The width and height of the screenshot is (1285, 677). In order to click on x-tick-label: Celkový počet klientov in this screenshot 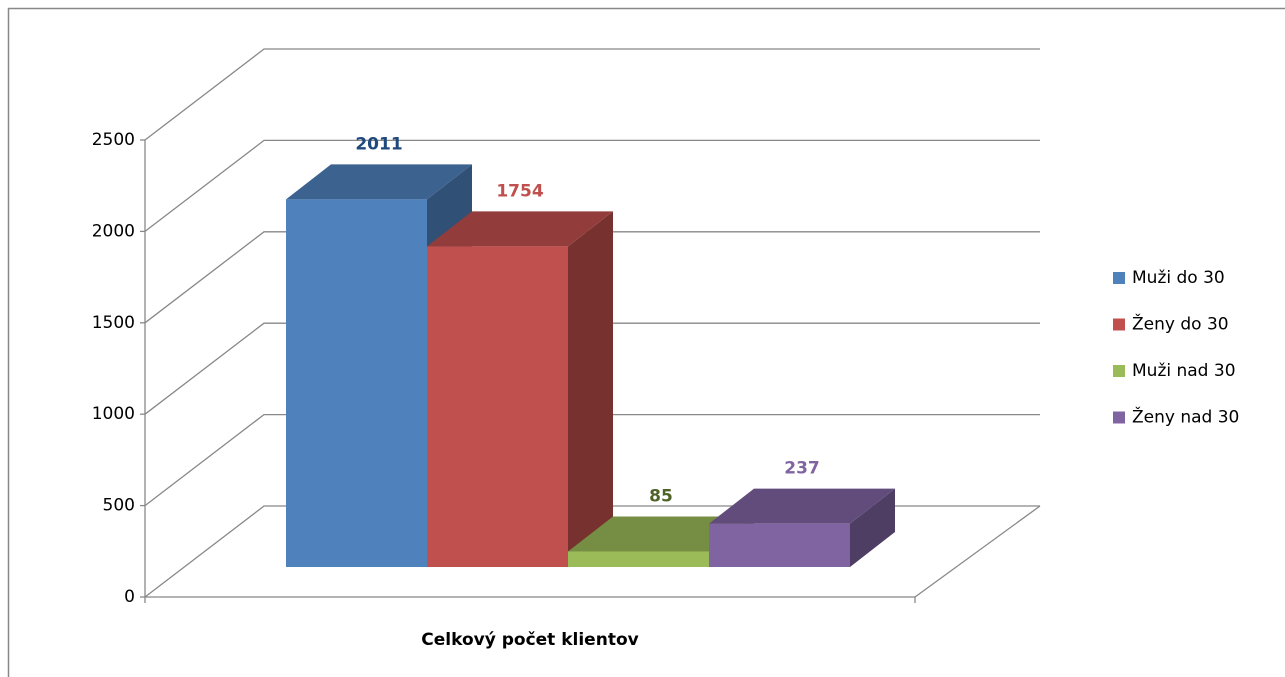, I will do `click(529, 640)`.